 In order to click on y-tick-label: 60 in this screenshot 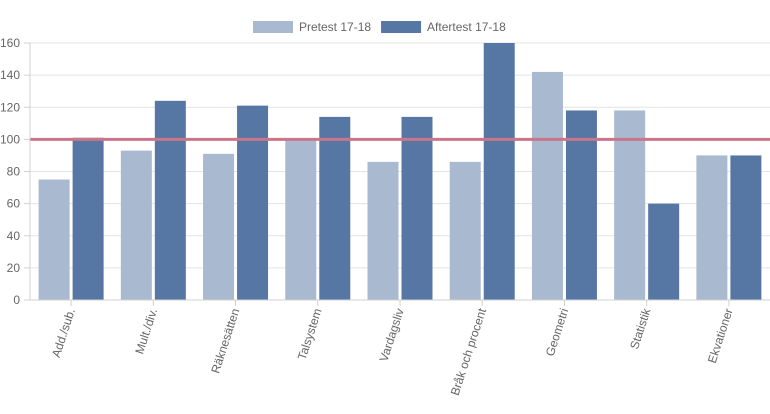, I will do `click(14, 204)`.